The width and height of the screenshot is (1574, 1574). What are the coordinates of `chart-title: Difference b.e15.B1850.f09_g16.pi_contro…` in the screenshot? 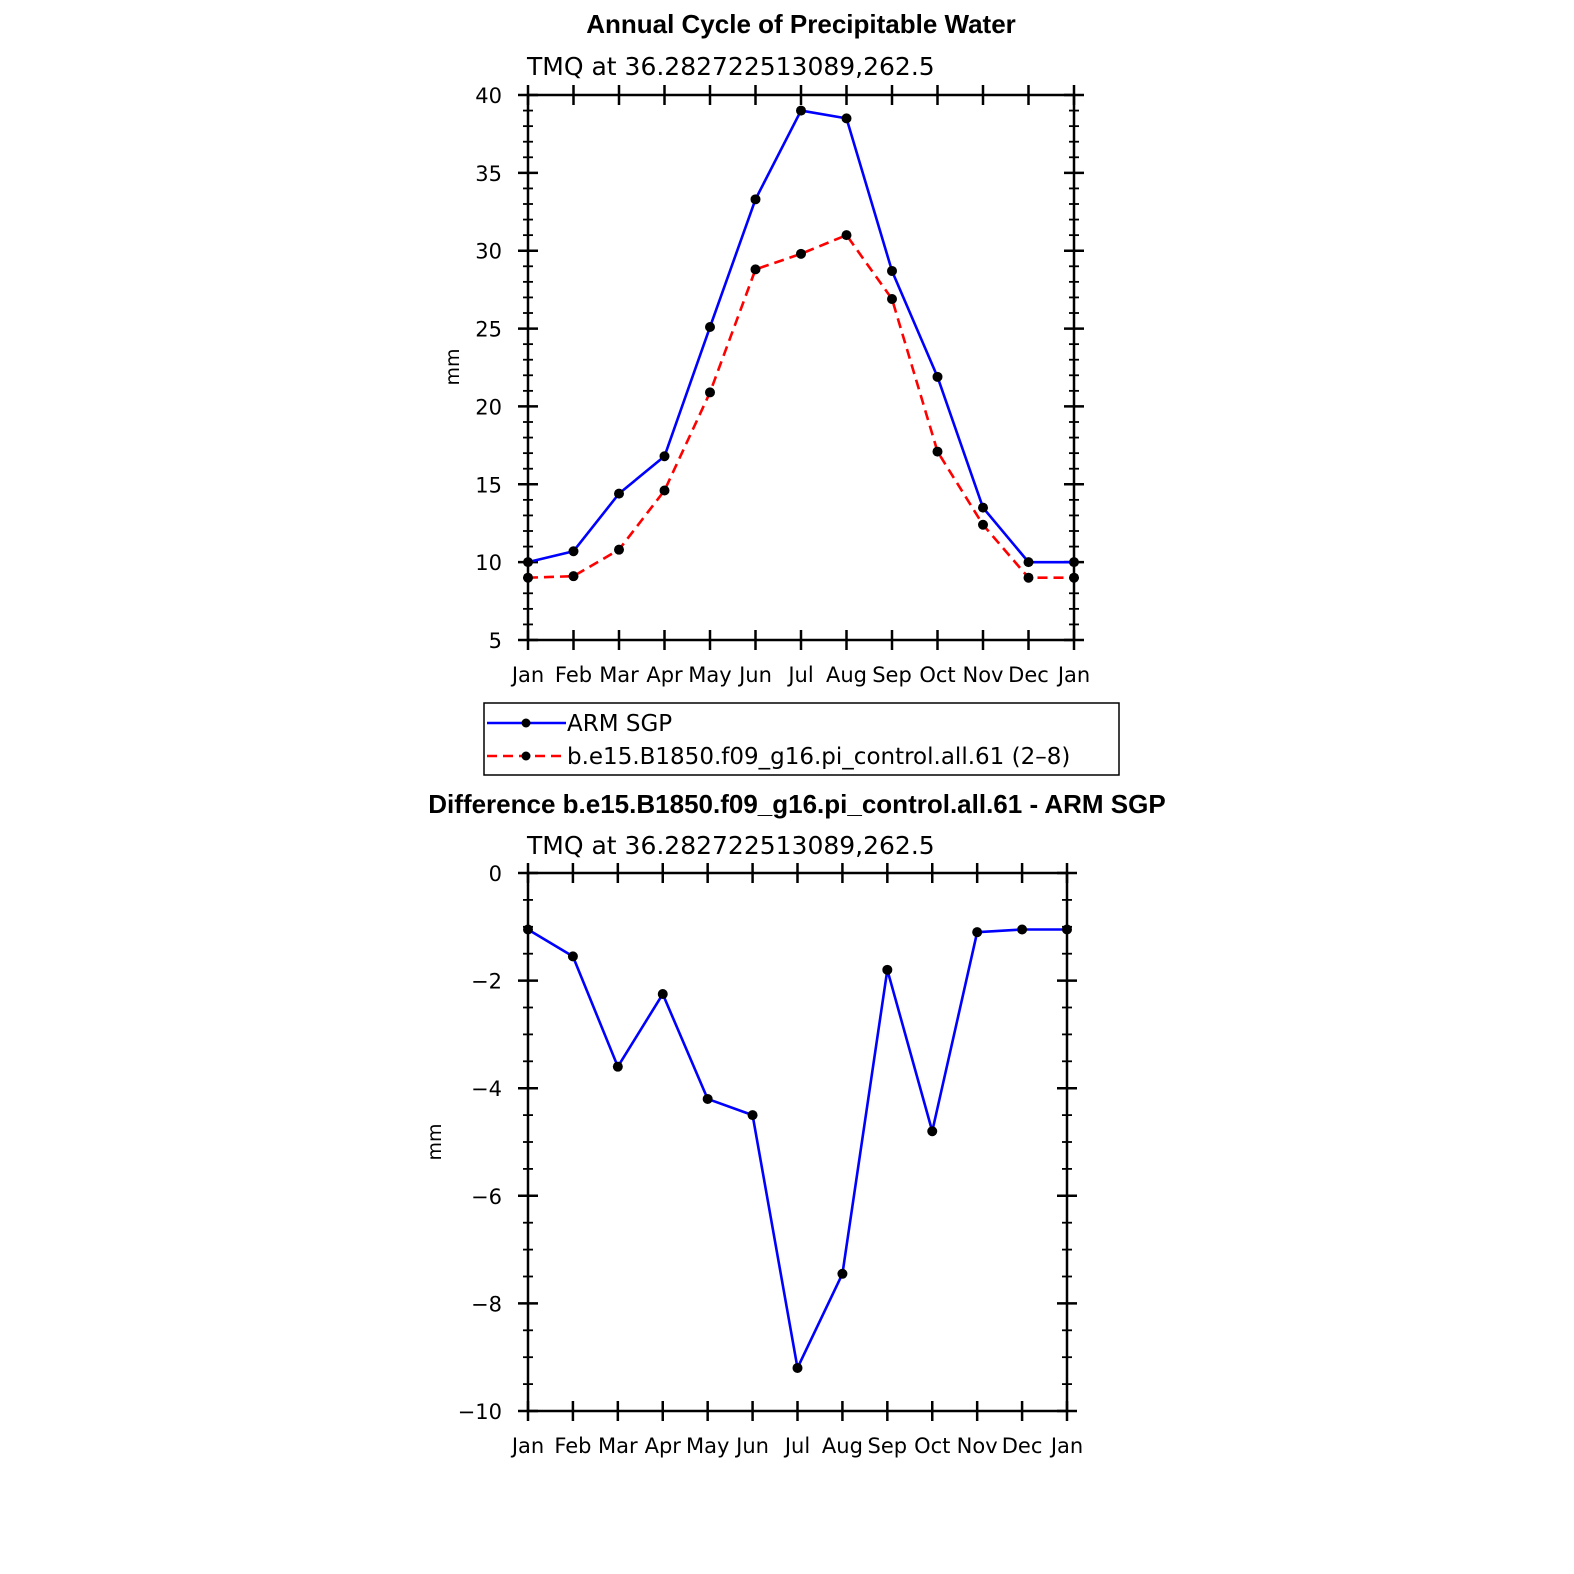 It's located at (796, 804).